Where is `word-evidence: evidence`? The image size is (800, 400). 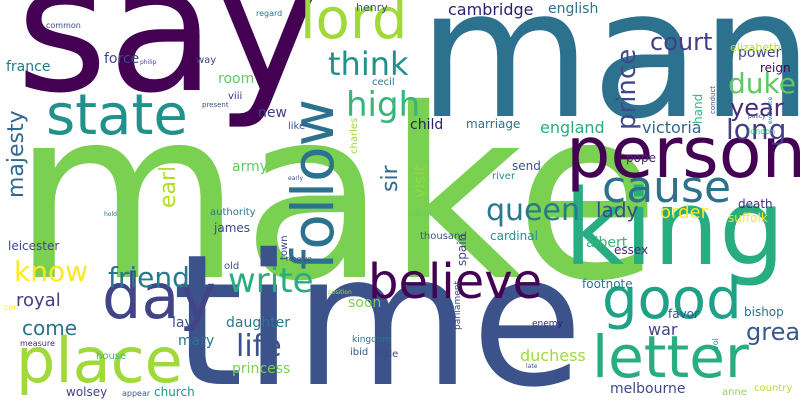
word-evidence: evidence is located at coordinates (770, 110).